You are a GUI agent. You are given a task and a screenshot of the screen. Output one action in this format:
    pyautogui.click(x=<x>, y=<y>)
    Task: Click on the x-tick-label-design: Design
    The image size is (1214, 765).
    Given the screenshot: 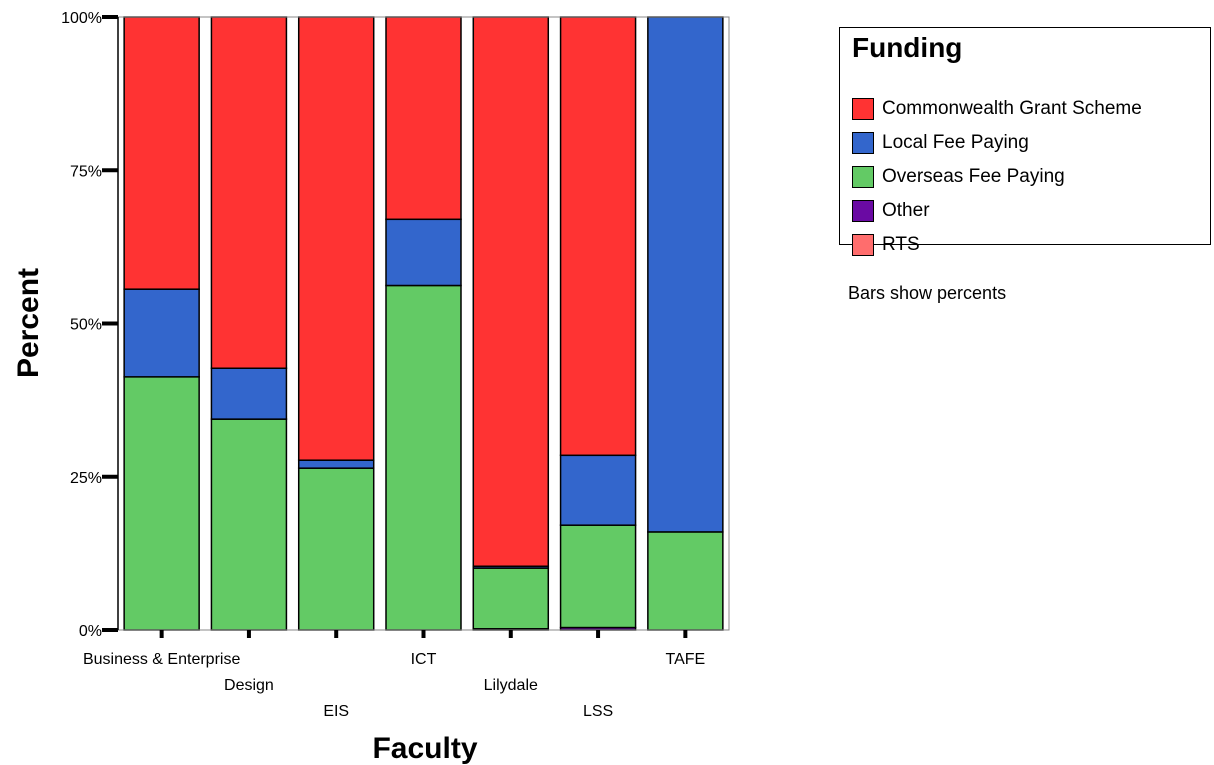 What is the action you would take?
    pyautogui.click(x=249, y=685)
    